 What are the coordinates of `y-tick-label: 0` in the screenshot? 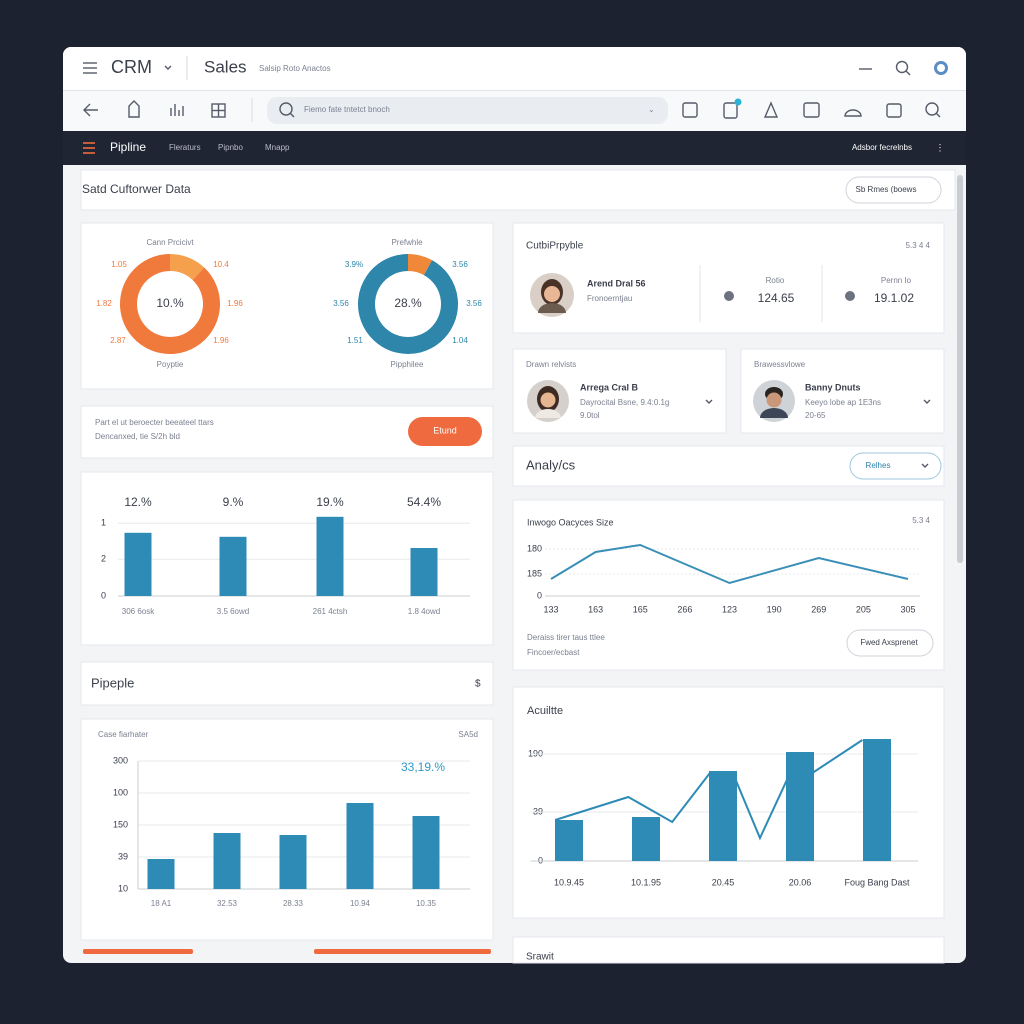 It's located at (540, 860).